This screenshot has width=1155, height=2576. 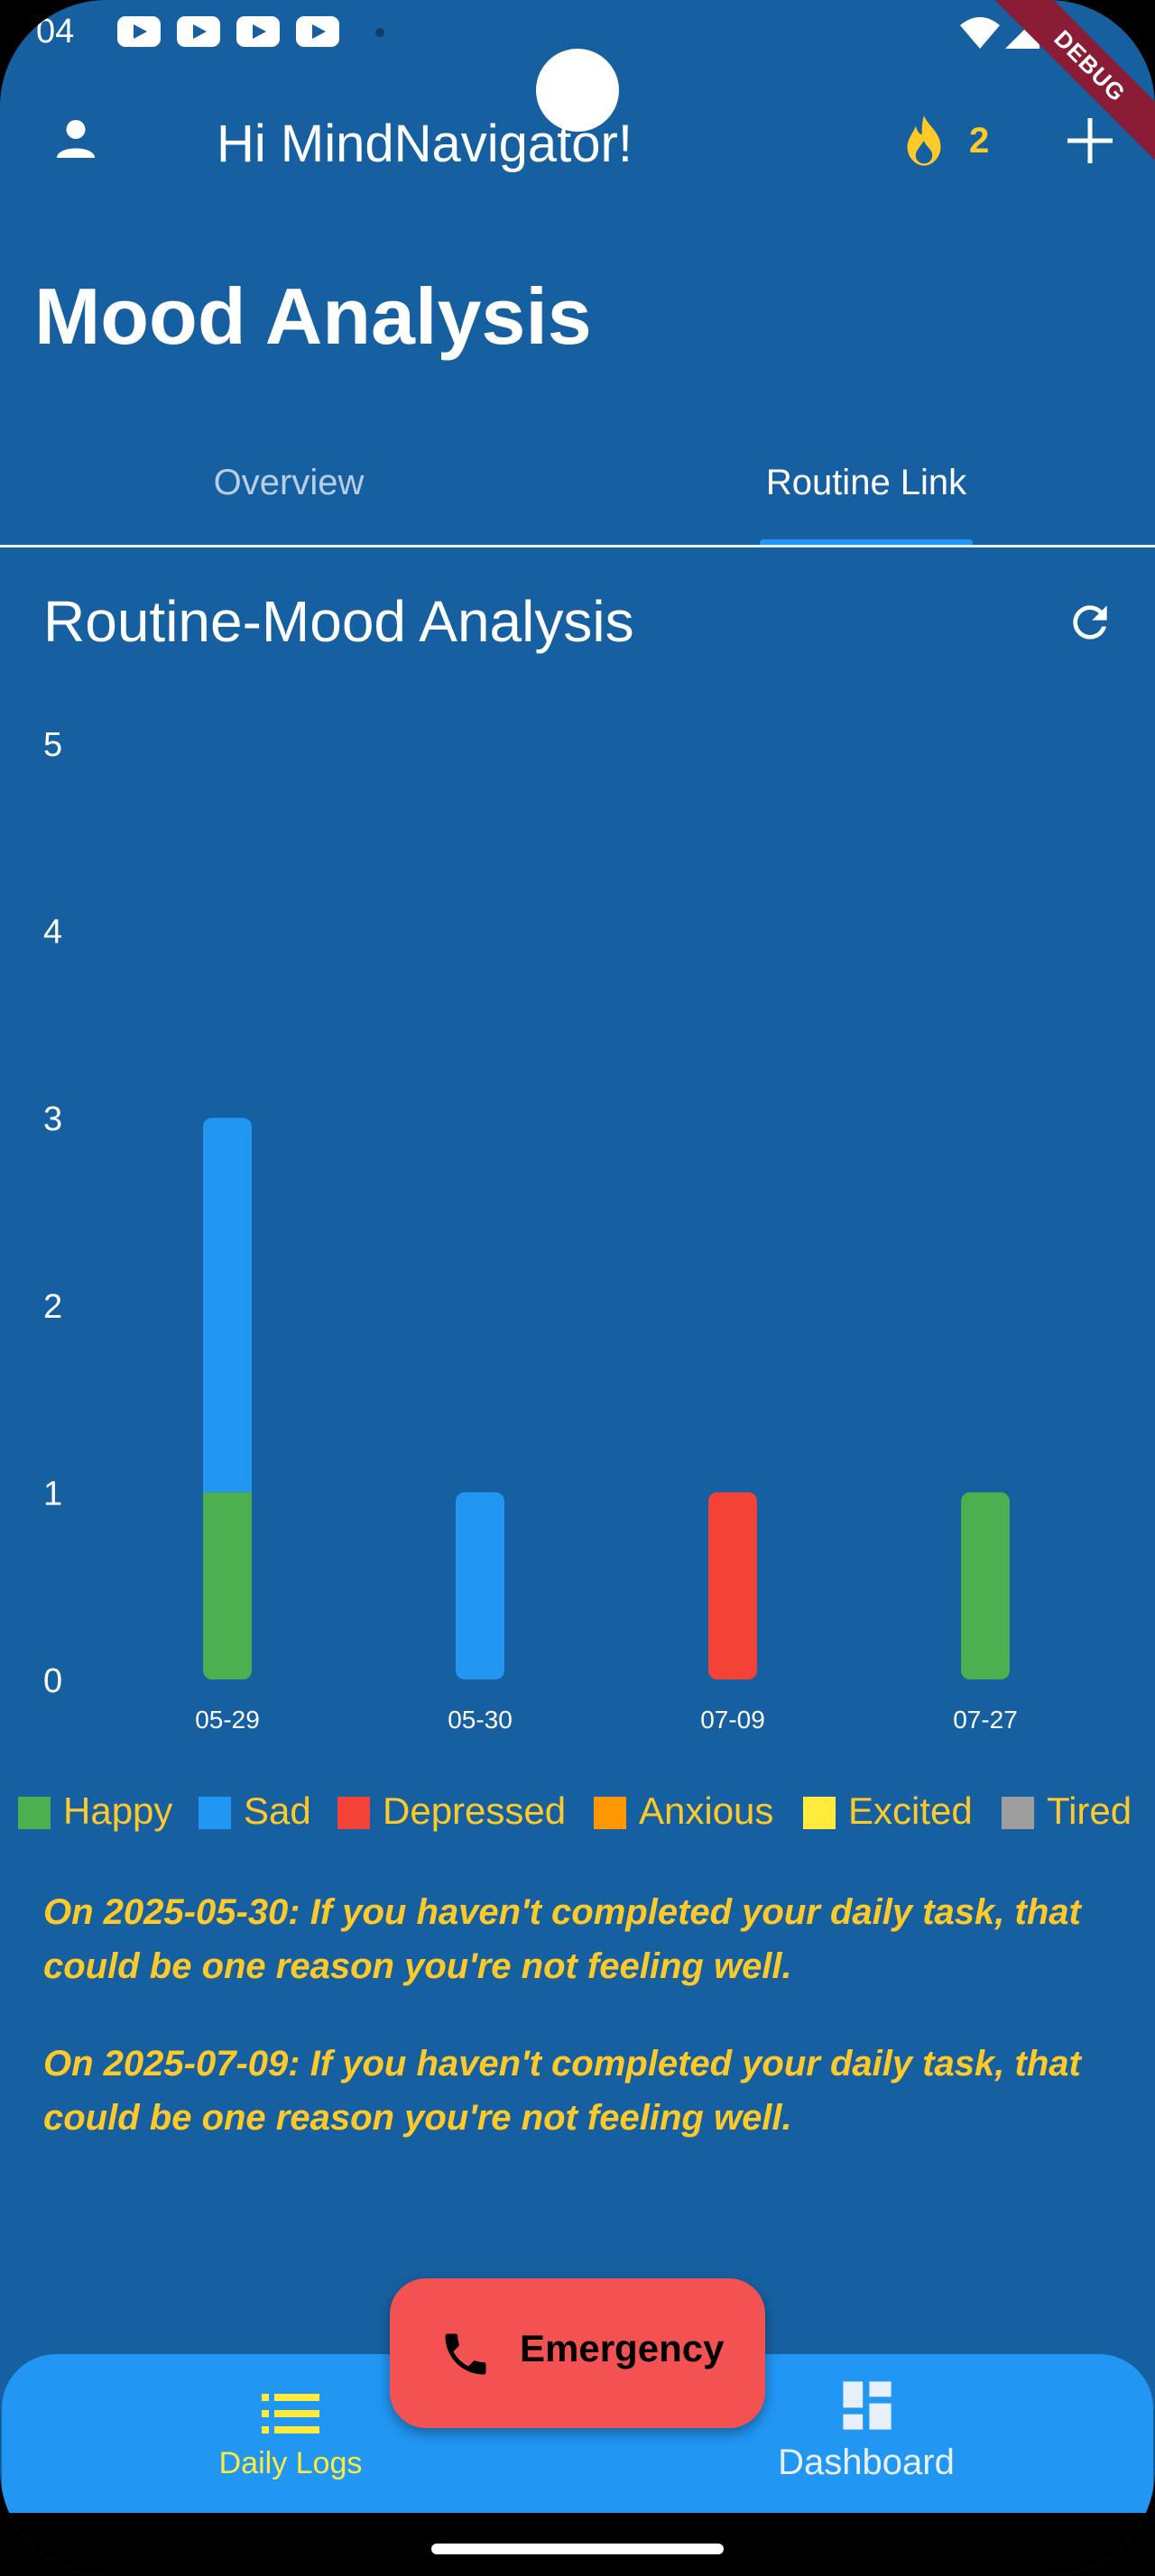 What do you see at coordinates (577, 499) in the screenshot?
I see `tab-bar: Overview Routine Link` at bounding box center [577, 499].